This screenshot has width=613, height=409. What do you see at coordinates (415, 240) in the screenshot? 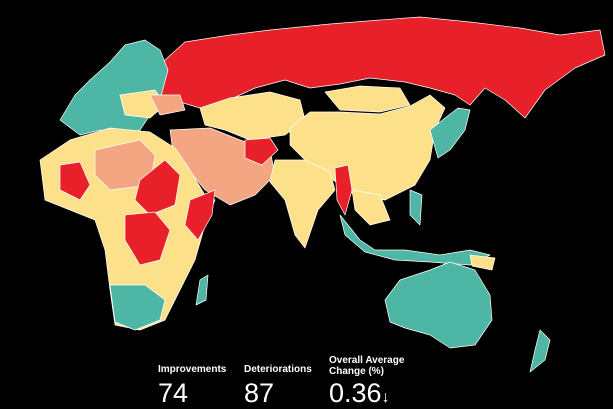
I see `region-indonesia` at bounding box center [415, 240].